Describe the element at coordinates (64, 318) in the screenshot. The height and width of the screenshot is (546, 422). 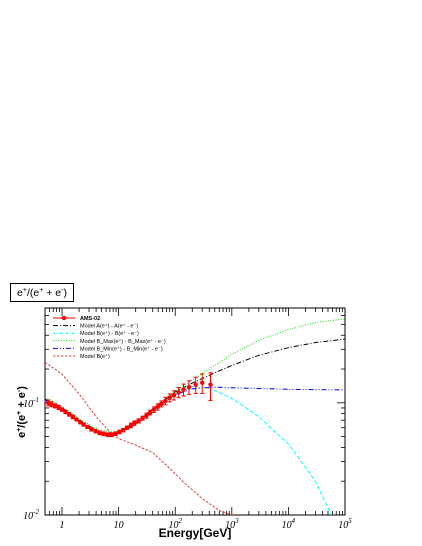
I see `legend-marker` at that location.